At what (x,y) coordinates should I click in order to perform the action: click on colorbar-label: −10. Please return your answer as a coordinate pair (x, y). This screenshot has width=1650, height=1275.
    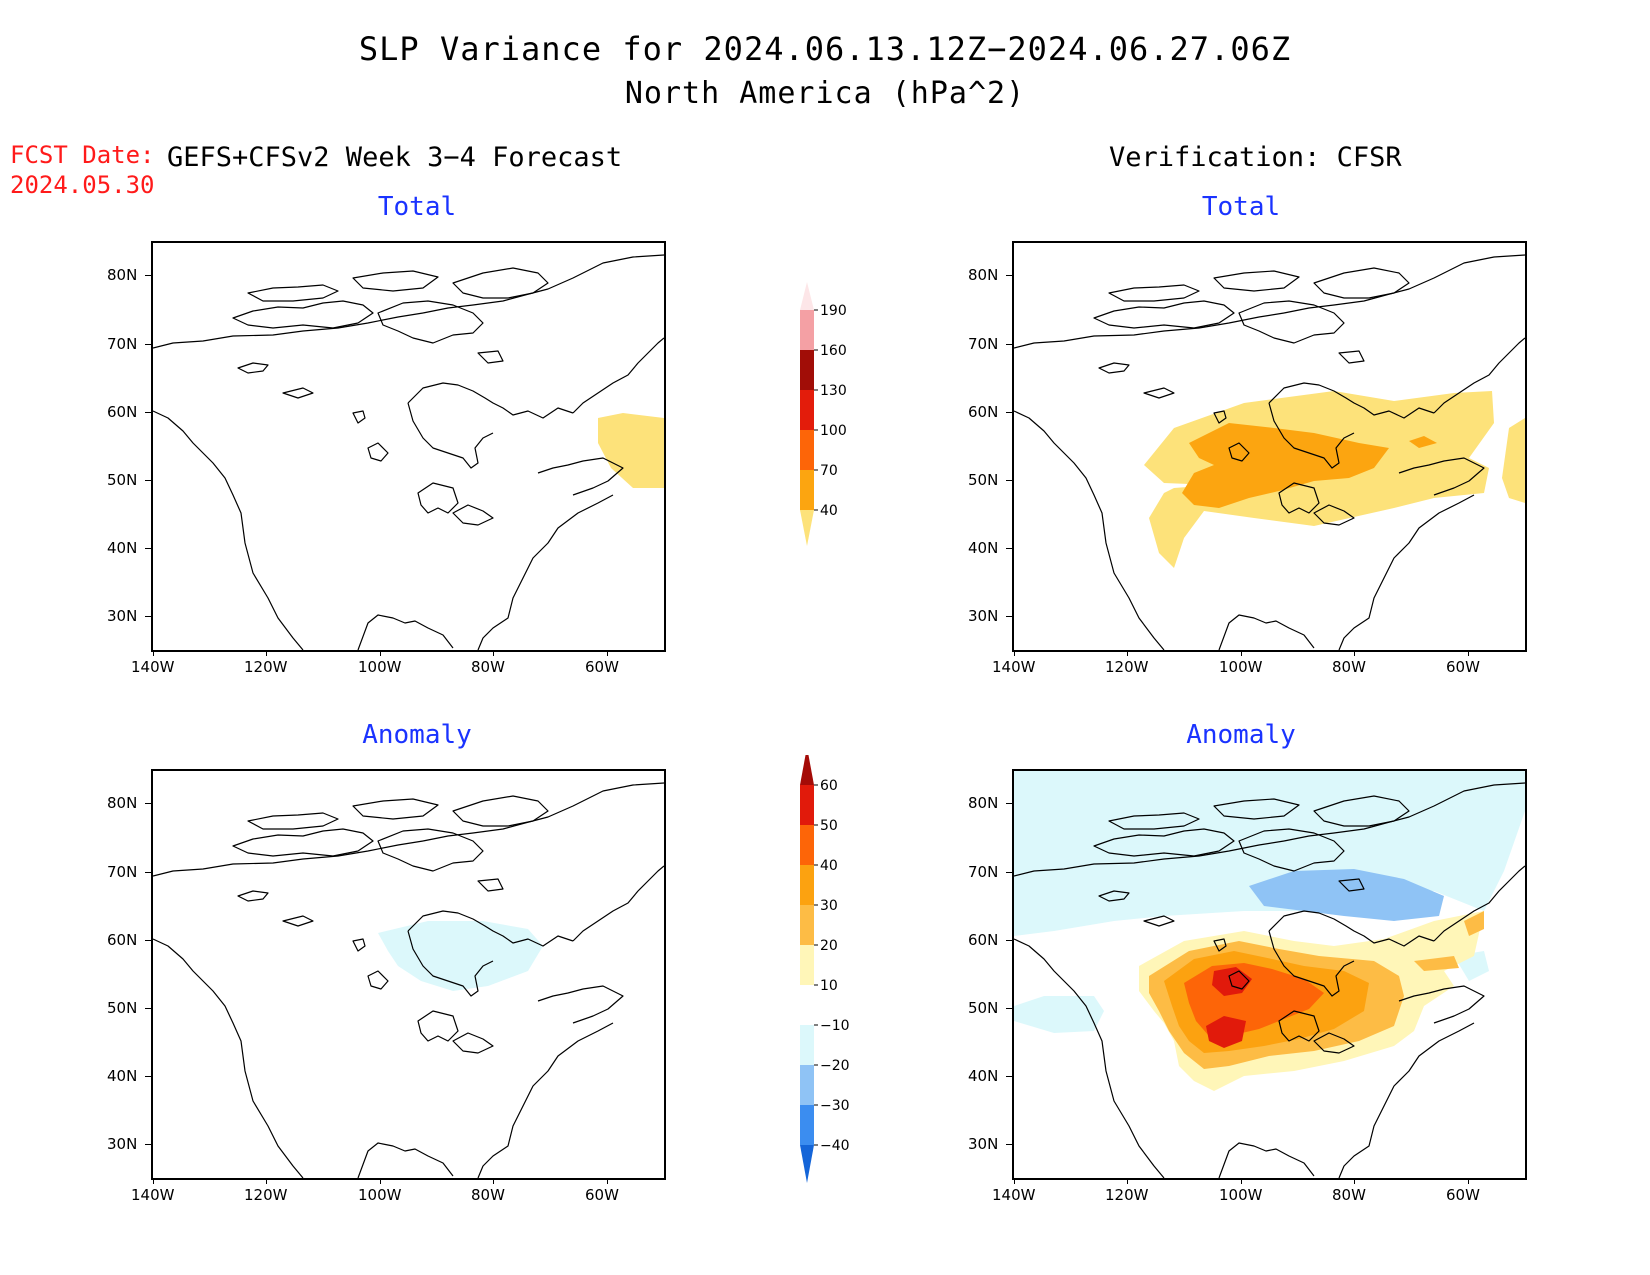
    Looking at the image, I should click on (835, 1026).